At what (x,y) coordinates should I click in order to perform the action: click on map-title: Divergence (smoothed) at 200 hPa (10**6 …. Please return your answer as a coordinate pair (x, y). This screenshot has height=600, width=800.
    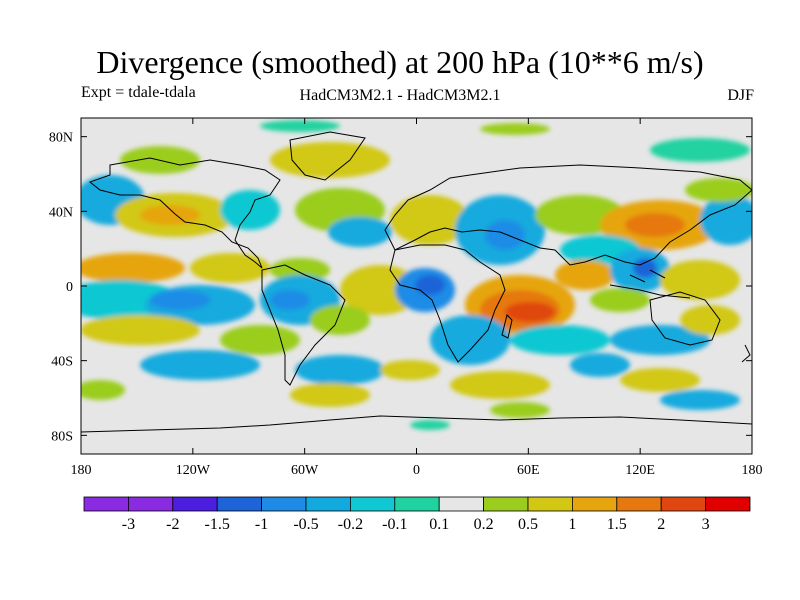
    Looking at the image, I should click on (400, 62).